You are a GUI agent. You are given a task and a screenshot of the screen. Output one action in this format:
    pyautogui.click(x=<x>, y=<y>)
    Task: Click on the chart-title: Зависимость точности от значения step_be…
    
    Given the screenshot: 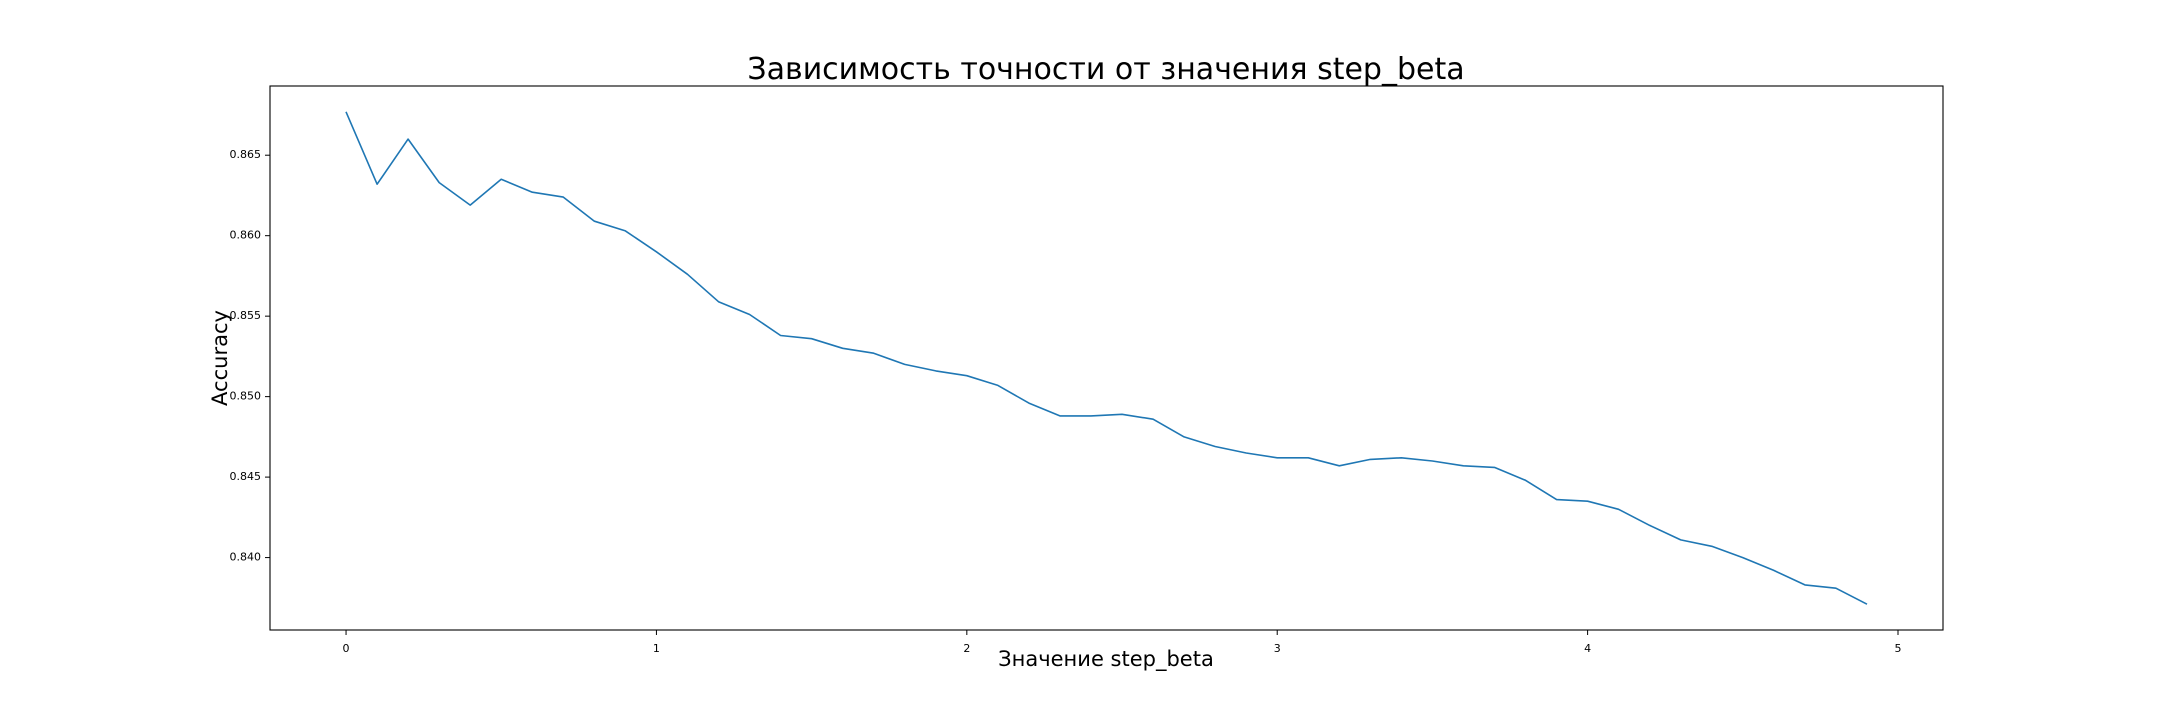 What is the action you would take?
    pyautogui.click(x=1105, y=69)
    